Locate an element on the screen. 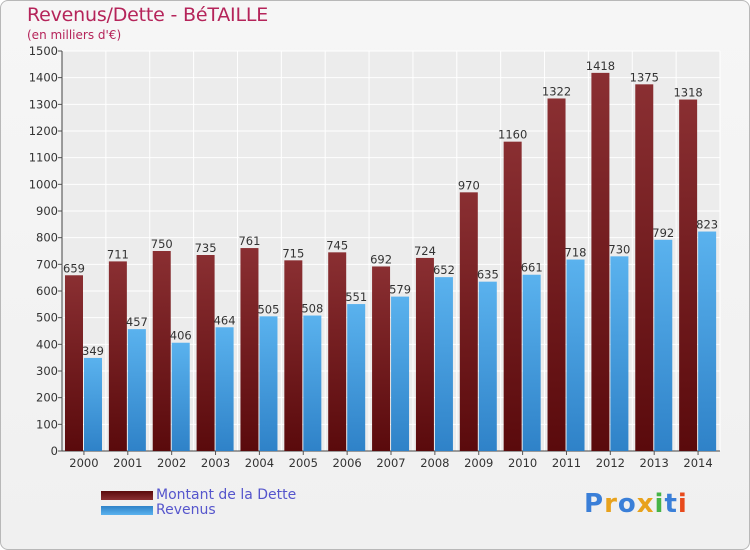  x-tick-label: 2008 is located at coordinates (434, 463).